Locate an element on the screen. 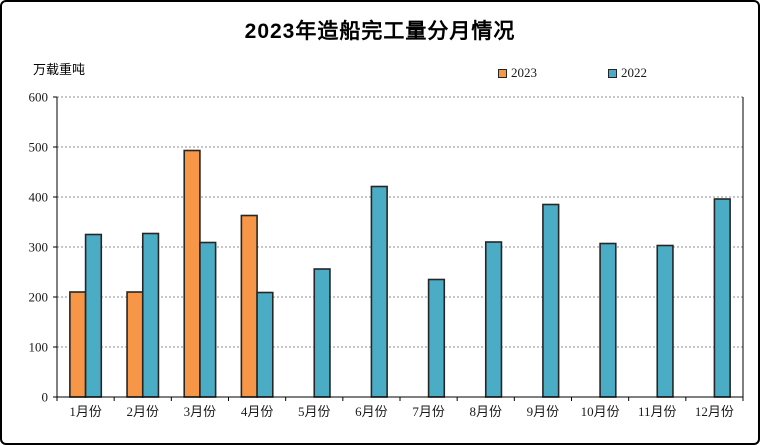 Image resolution: width=760 pixels, height=445 pixels. y-axis-tick-label: 300 is located at coordinates (39, 247).